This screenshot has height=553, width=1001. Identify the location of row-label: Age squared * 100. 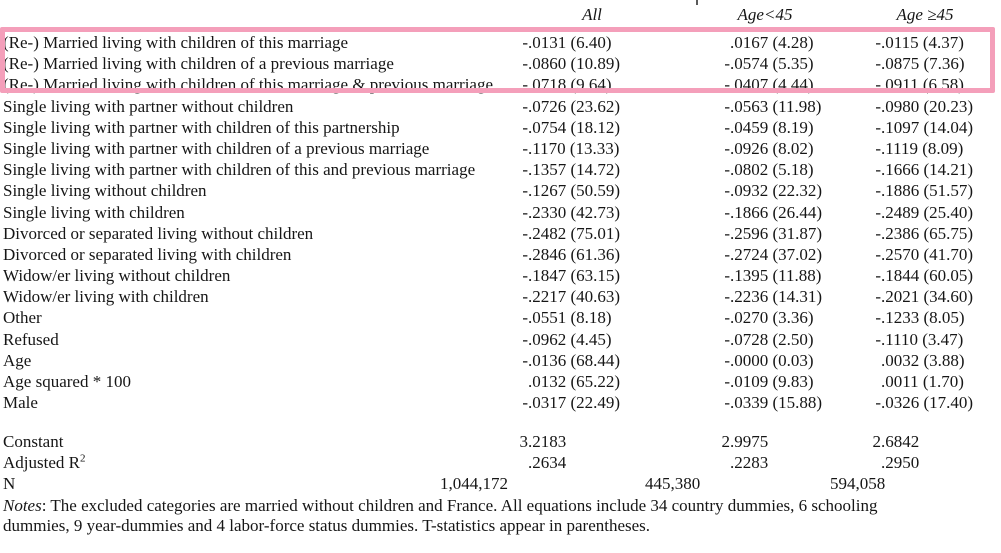
(67, 381).